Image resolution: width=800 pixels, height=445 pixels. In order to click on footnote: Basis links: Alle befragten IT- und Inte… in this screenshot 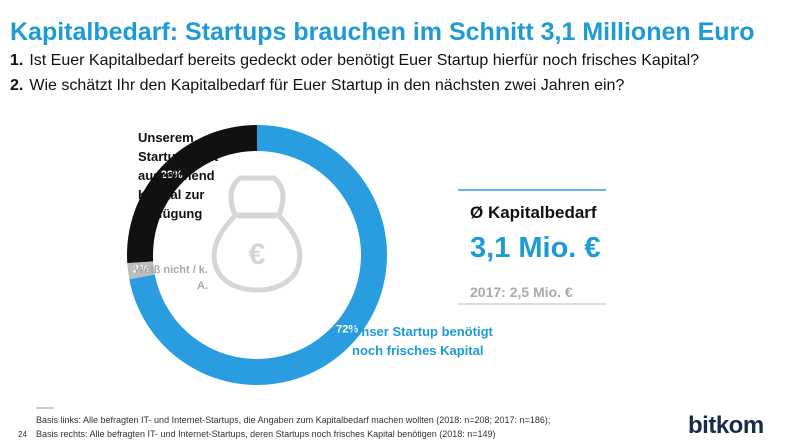, I will do `click(293, 420)`.